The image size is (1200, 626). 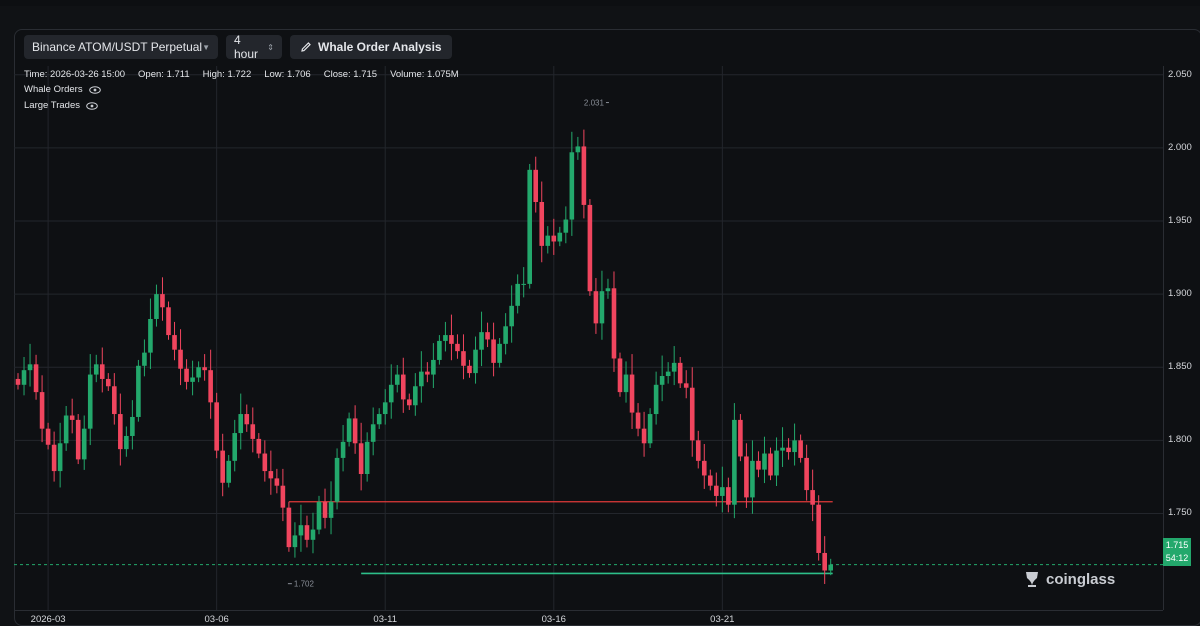 I want to click on pair-select: Binance ATOM/USDT Perpetual ▼, so click(x=121, y=47).